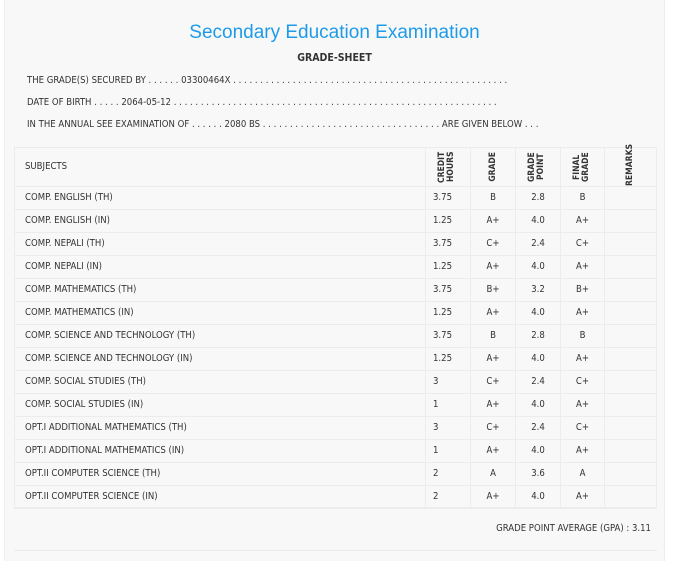 The height and width of the screenshot is (561, 688). I want to click on exam-title: Secondary Education Examination, so click(334, 32).